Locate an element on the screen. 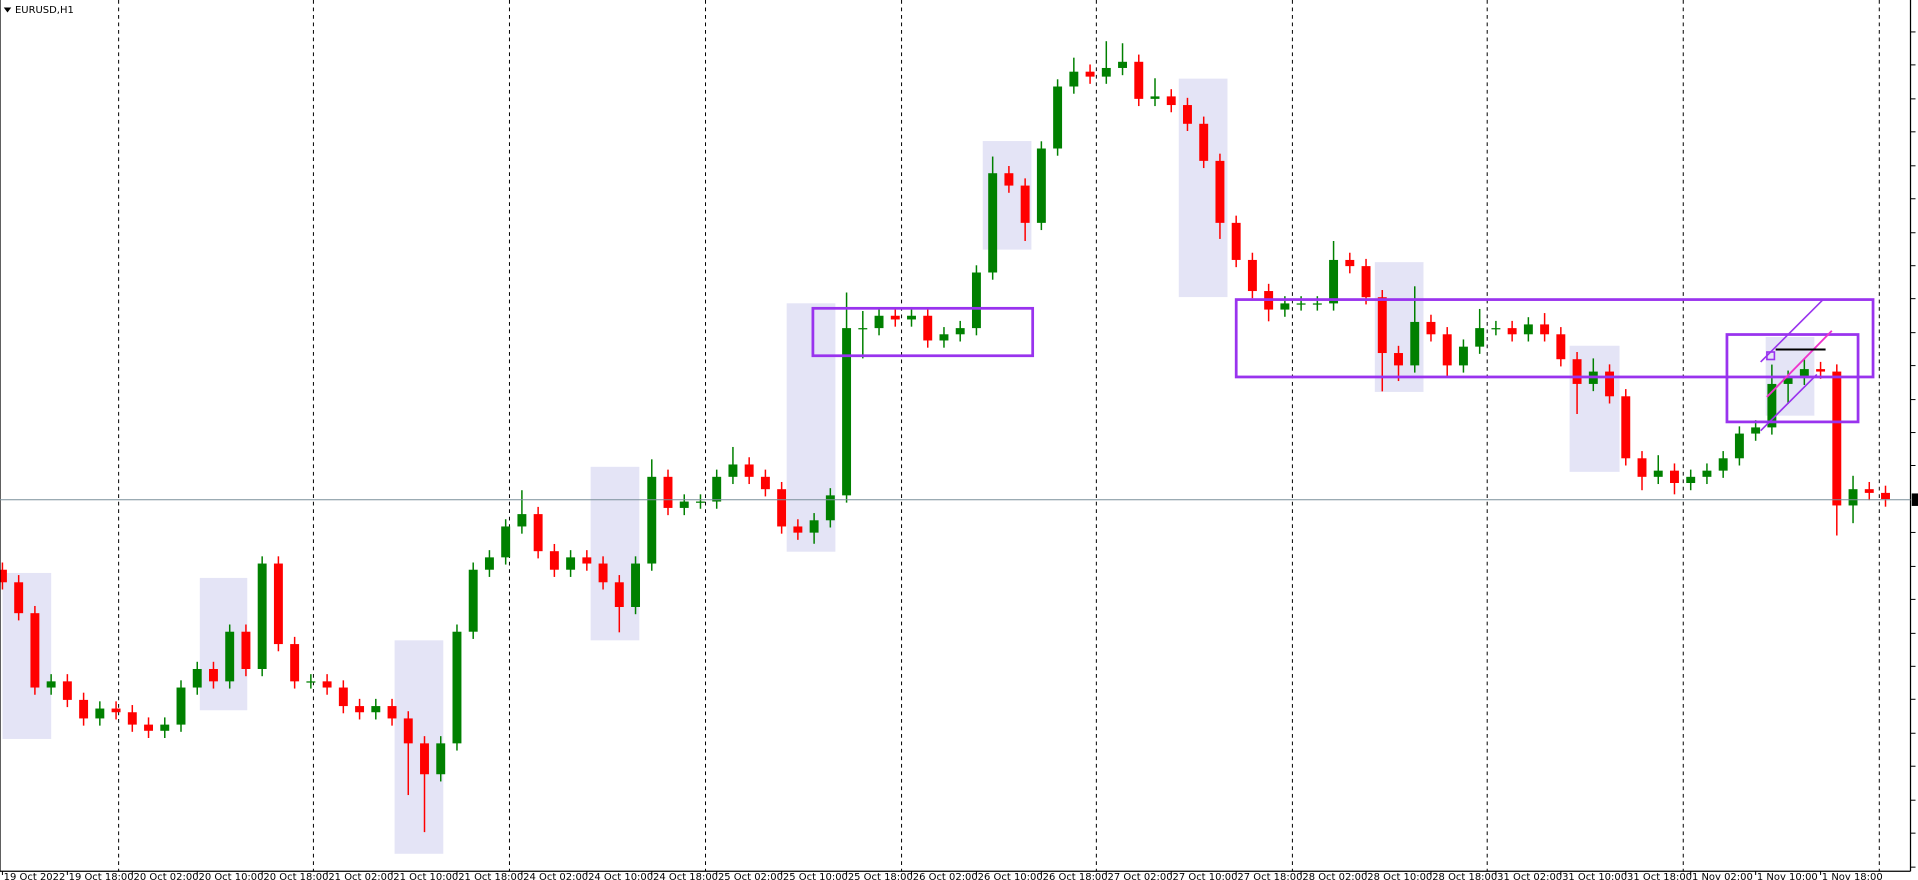  x-tick-label: 21 Oct 10:00 is located at coordinates (425, 876).